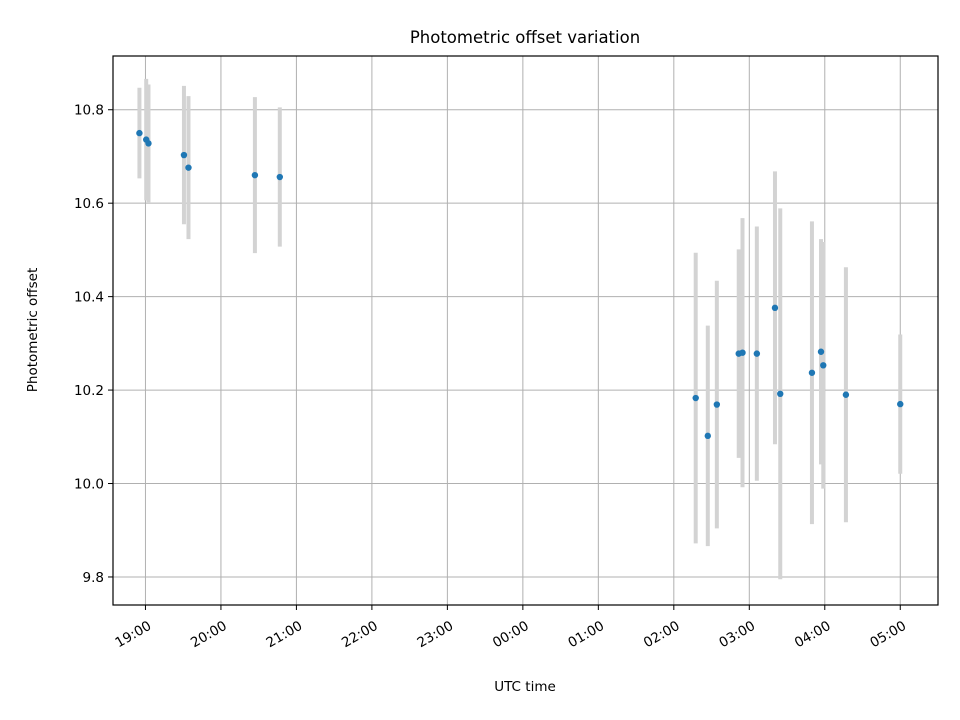  What do you see at coordinates (89, 298) in the screenshot?
I see `y-tick-label: 10.4` at bounding box center [89, 298].